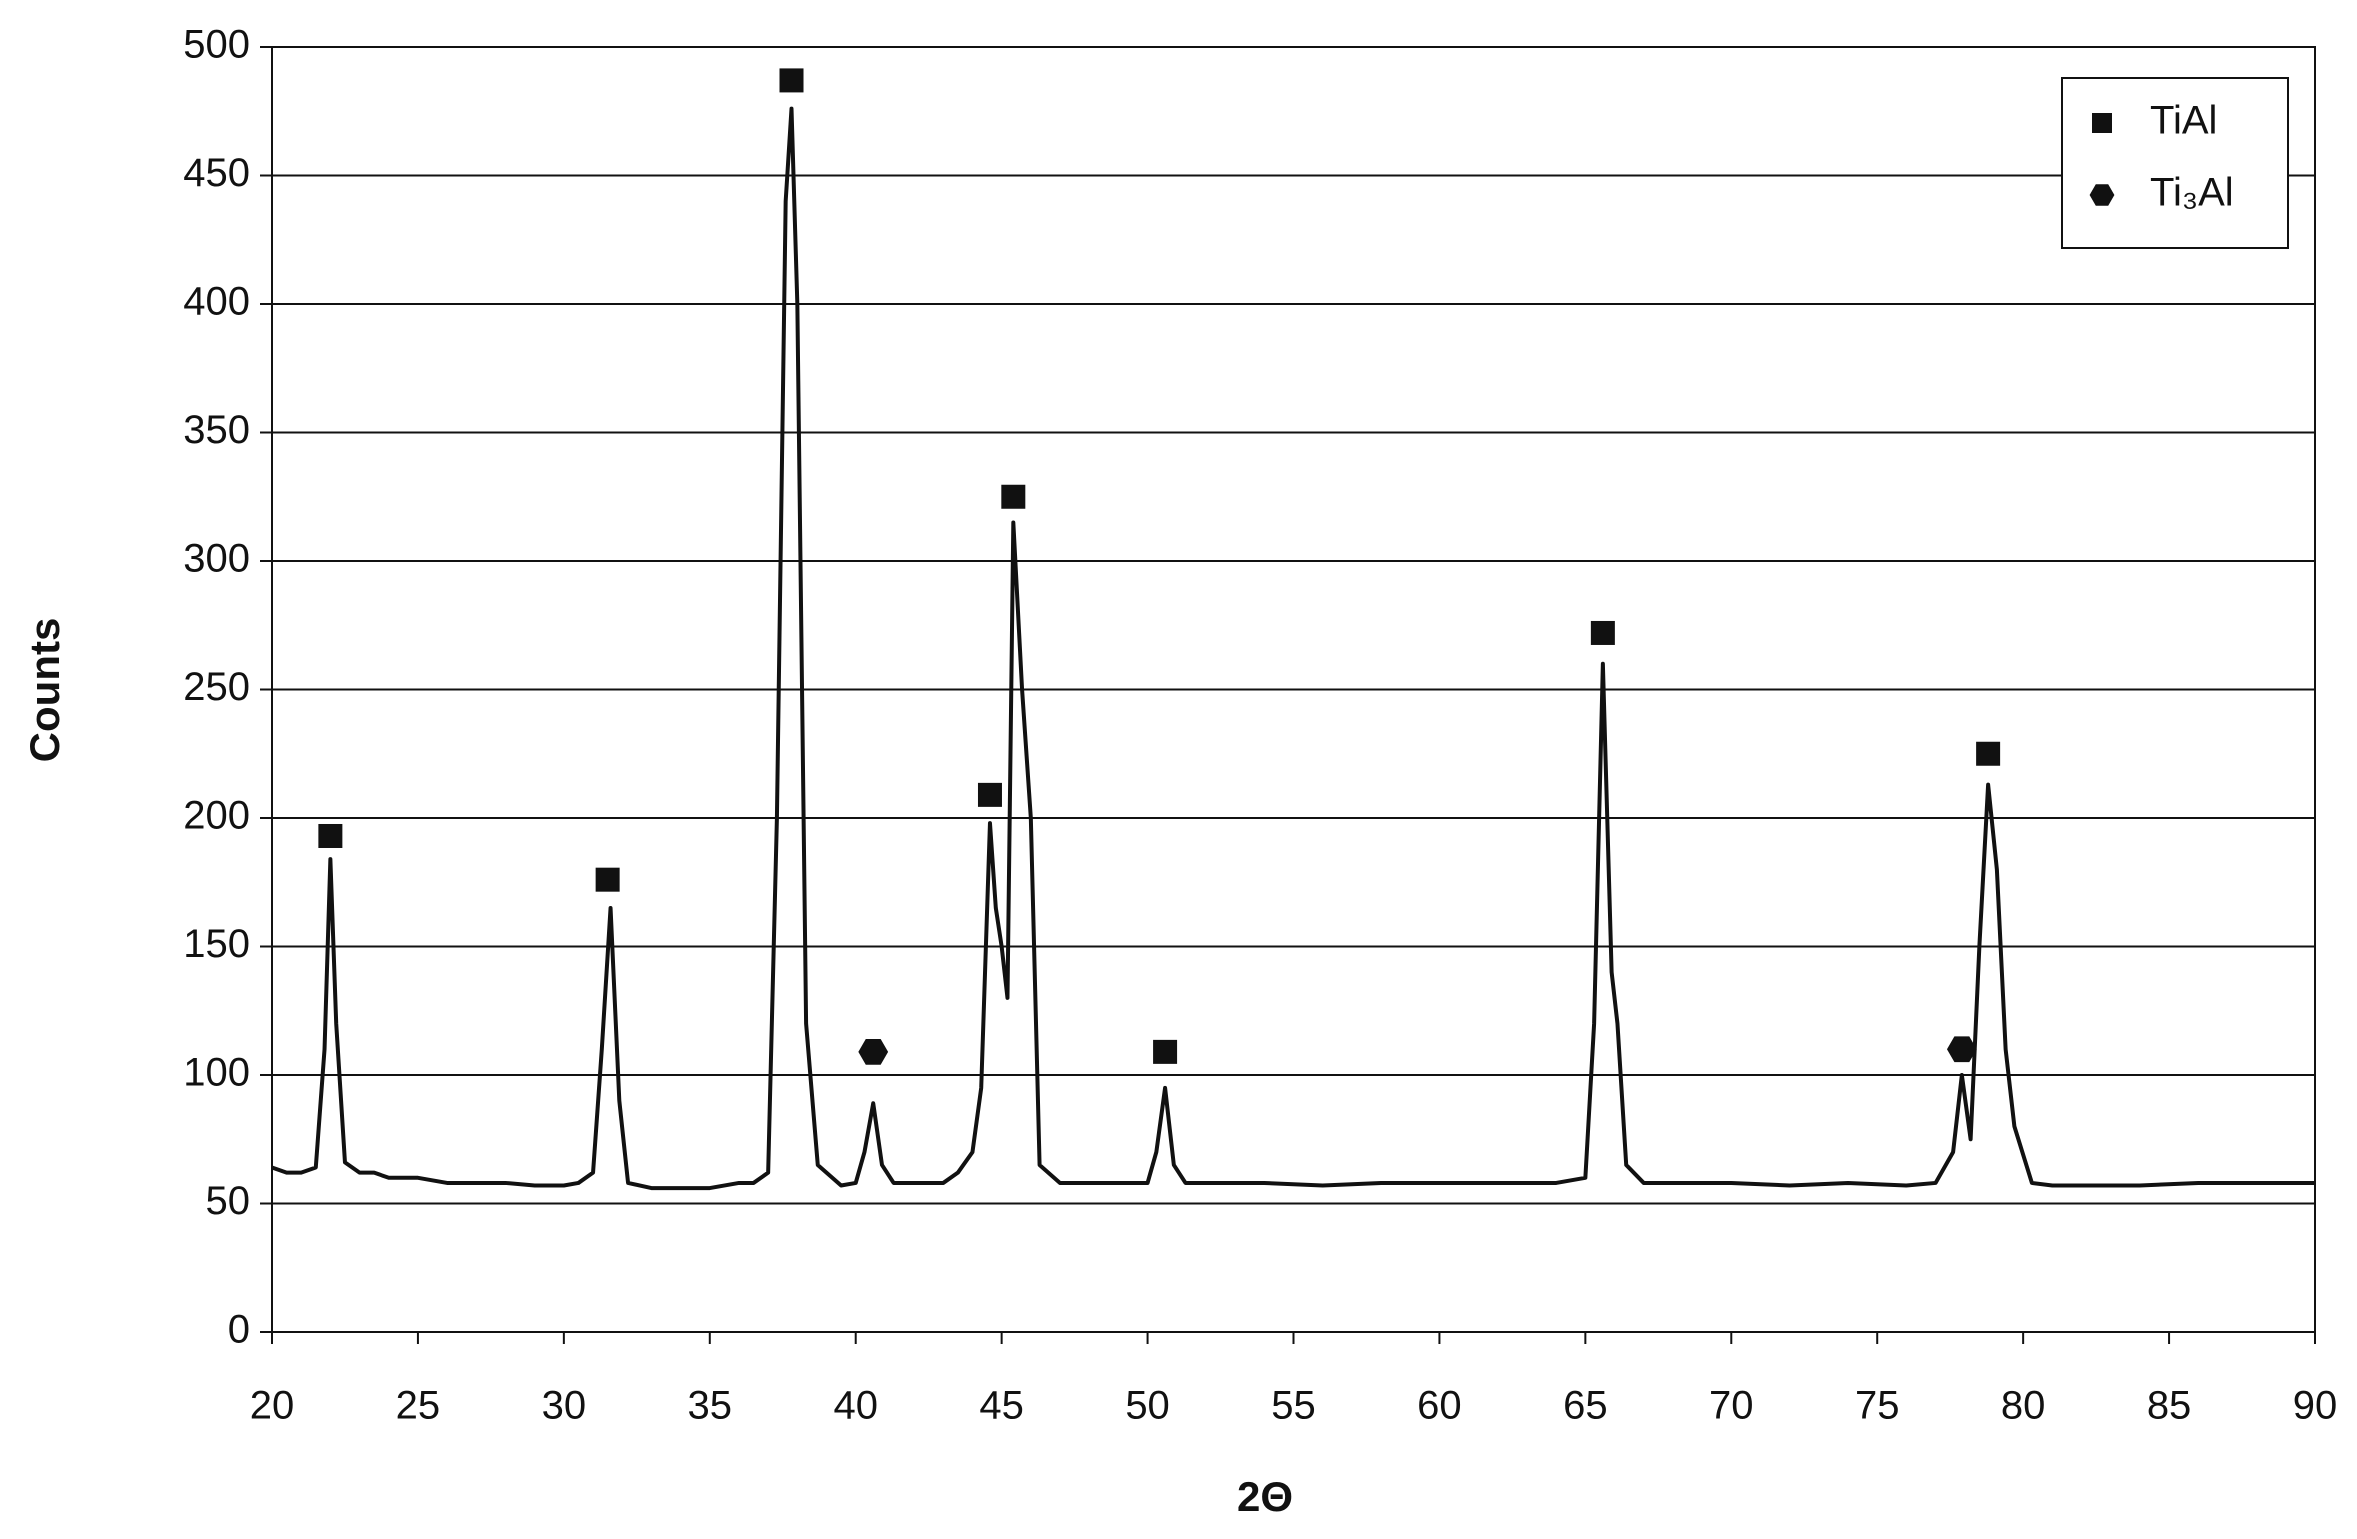  Describe the element at coordinates (2023, 1406) in the screenshot. I see `x-tick-label: 80` at that location.